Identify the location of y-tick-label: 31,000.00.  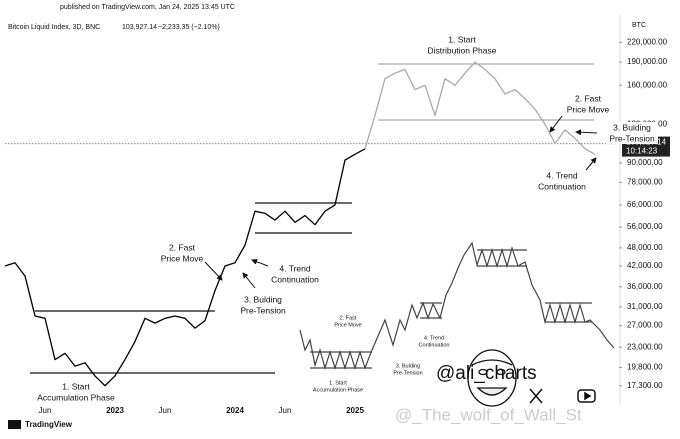
(645, 306).